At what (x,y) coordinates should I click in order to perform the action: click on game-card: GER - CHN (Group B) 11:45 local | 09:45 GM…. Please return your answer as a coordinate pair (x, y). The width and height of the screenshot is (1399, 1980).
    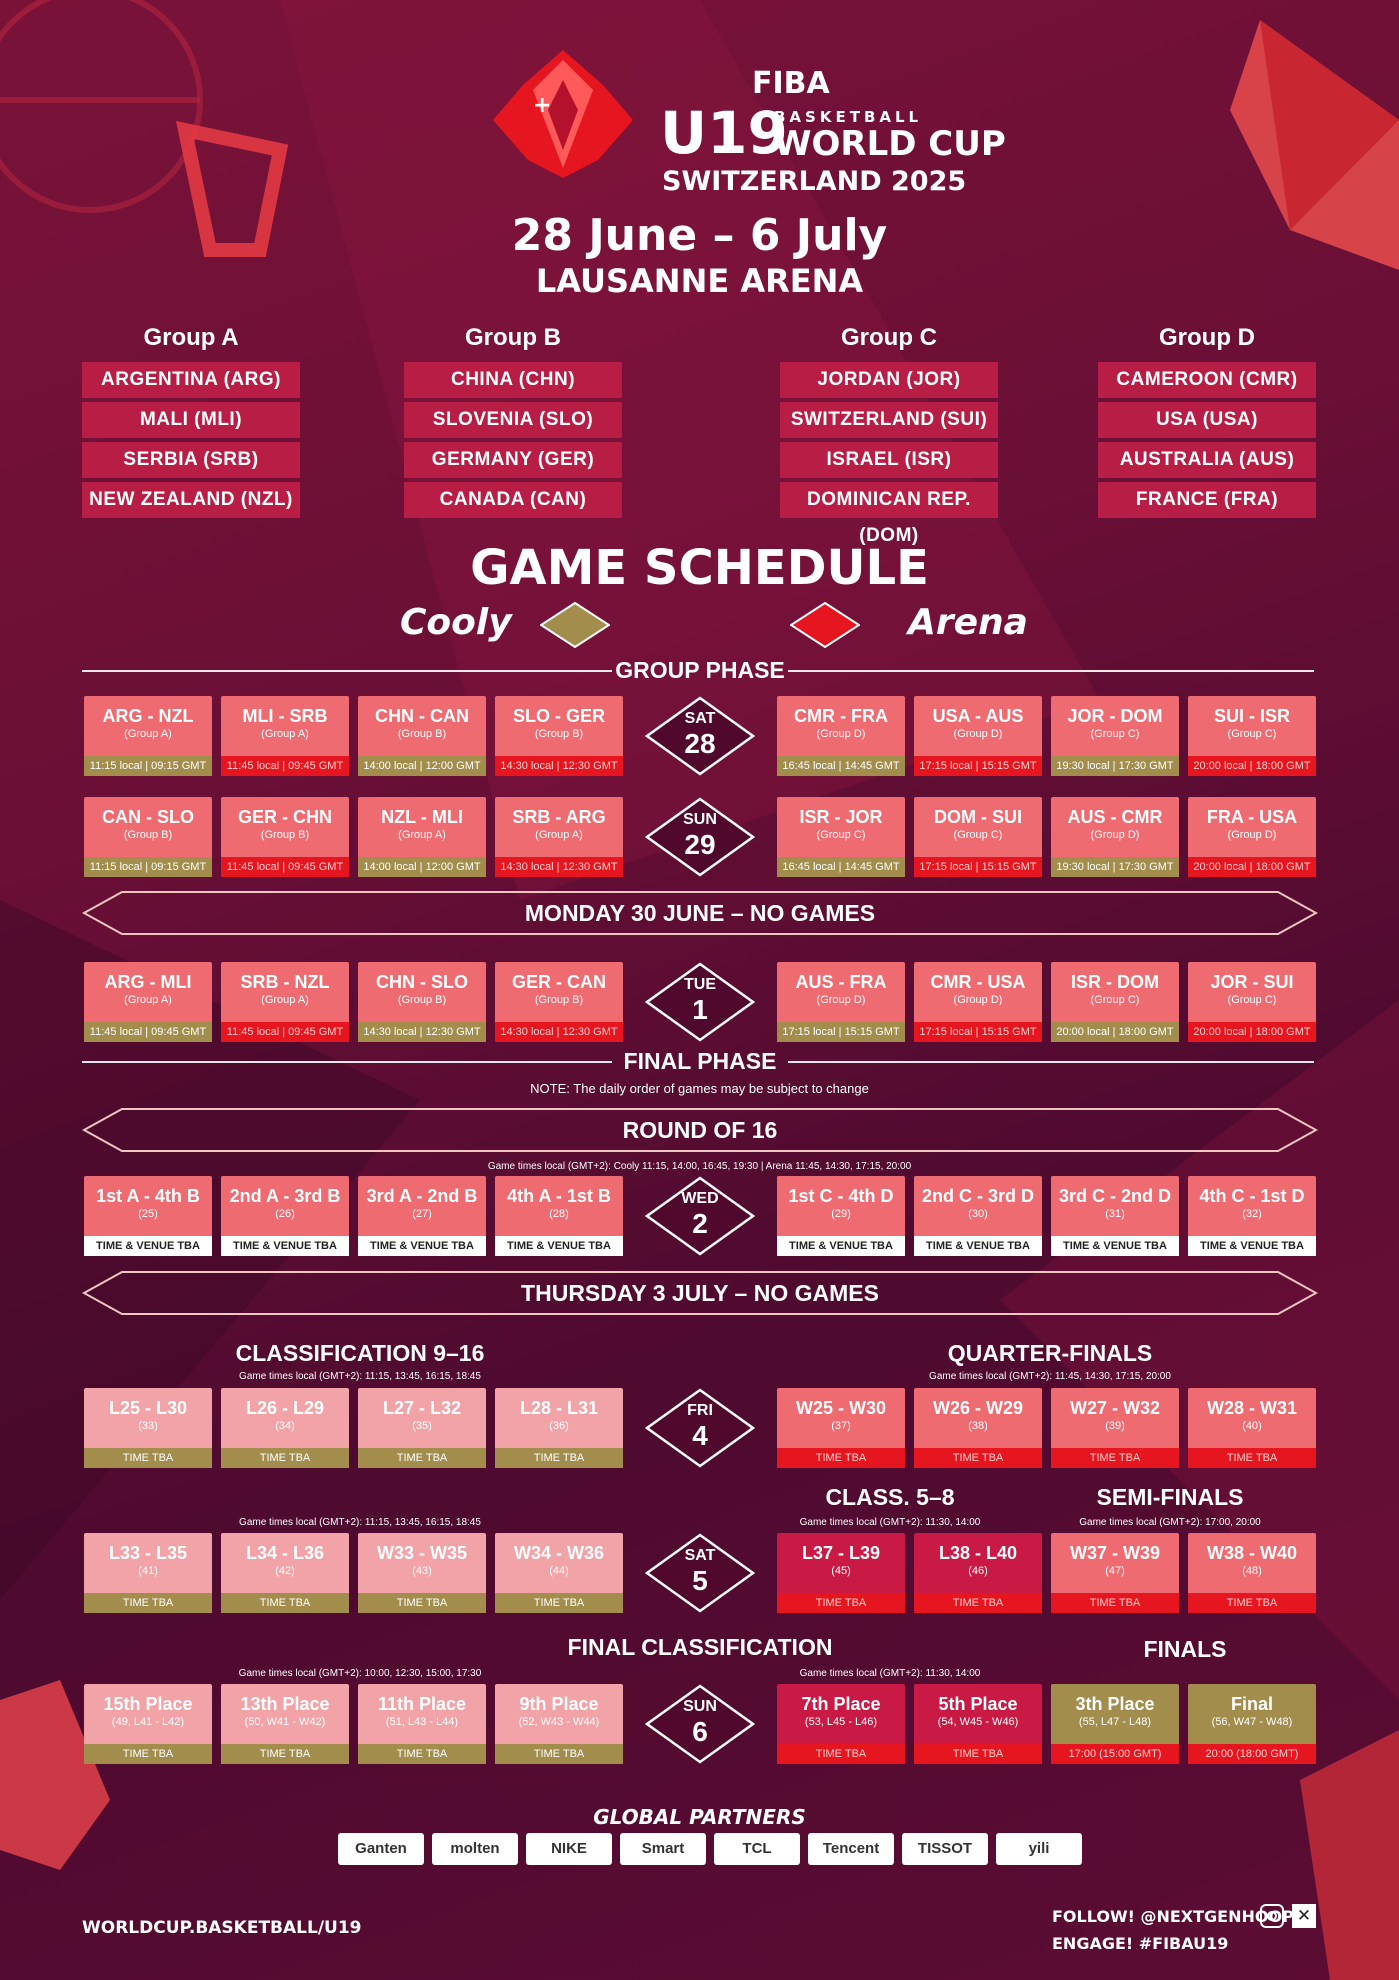
    Looking at the image, I should click on (285, 837).